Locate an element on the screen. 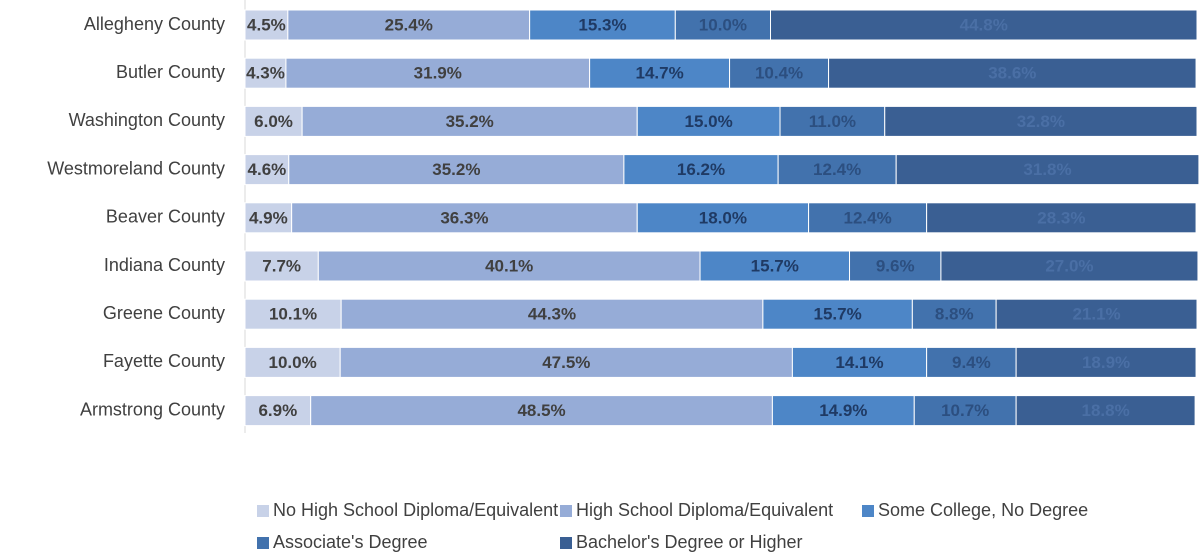  data-label: 27.0% is located at coordinates (1069, 265).